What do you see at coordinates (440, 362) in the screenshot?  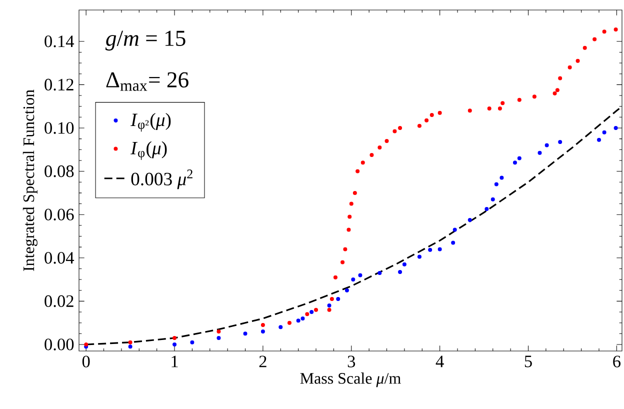 I see `x-tick-label: 4` at bounding box center [440, 362].